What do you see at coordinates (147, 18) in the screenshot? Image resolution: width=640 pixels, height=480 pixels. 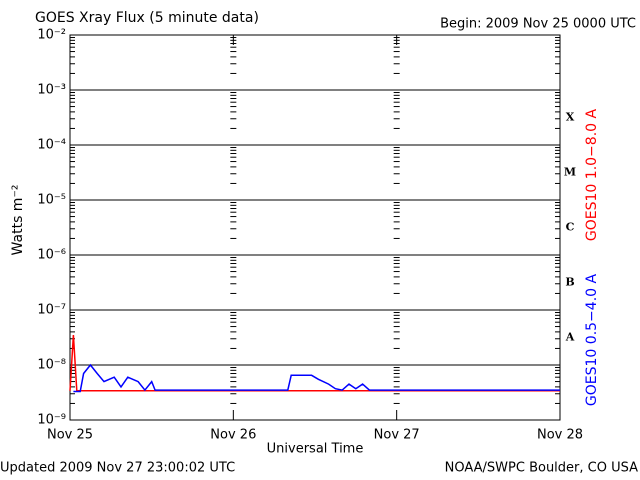 I see `chart-title: GOES Xray Flux (5 minute data)` at bounding box center [147, 18].